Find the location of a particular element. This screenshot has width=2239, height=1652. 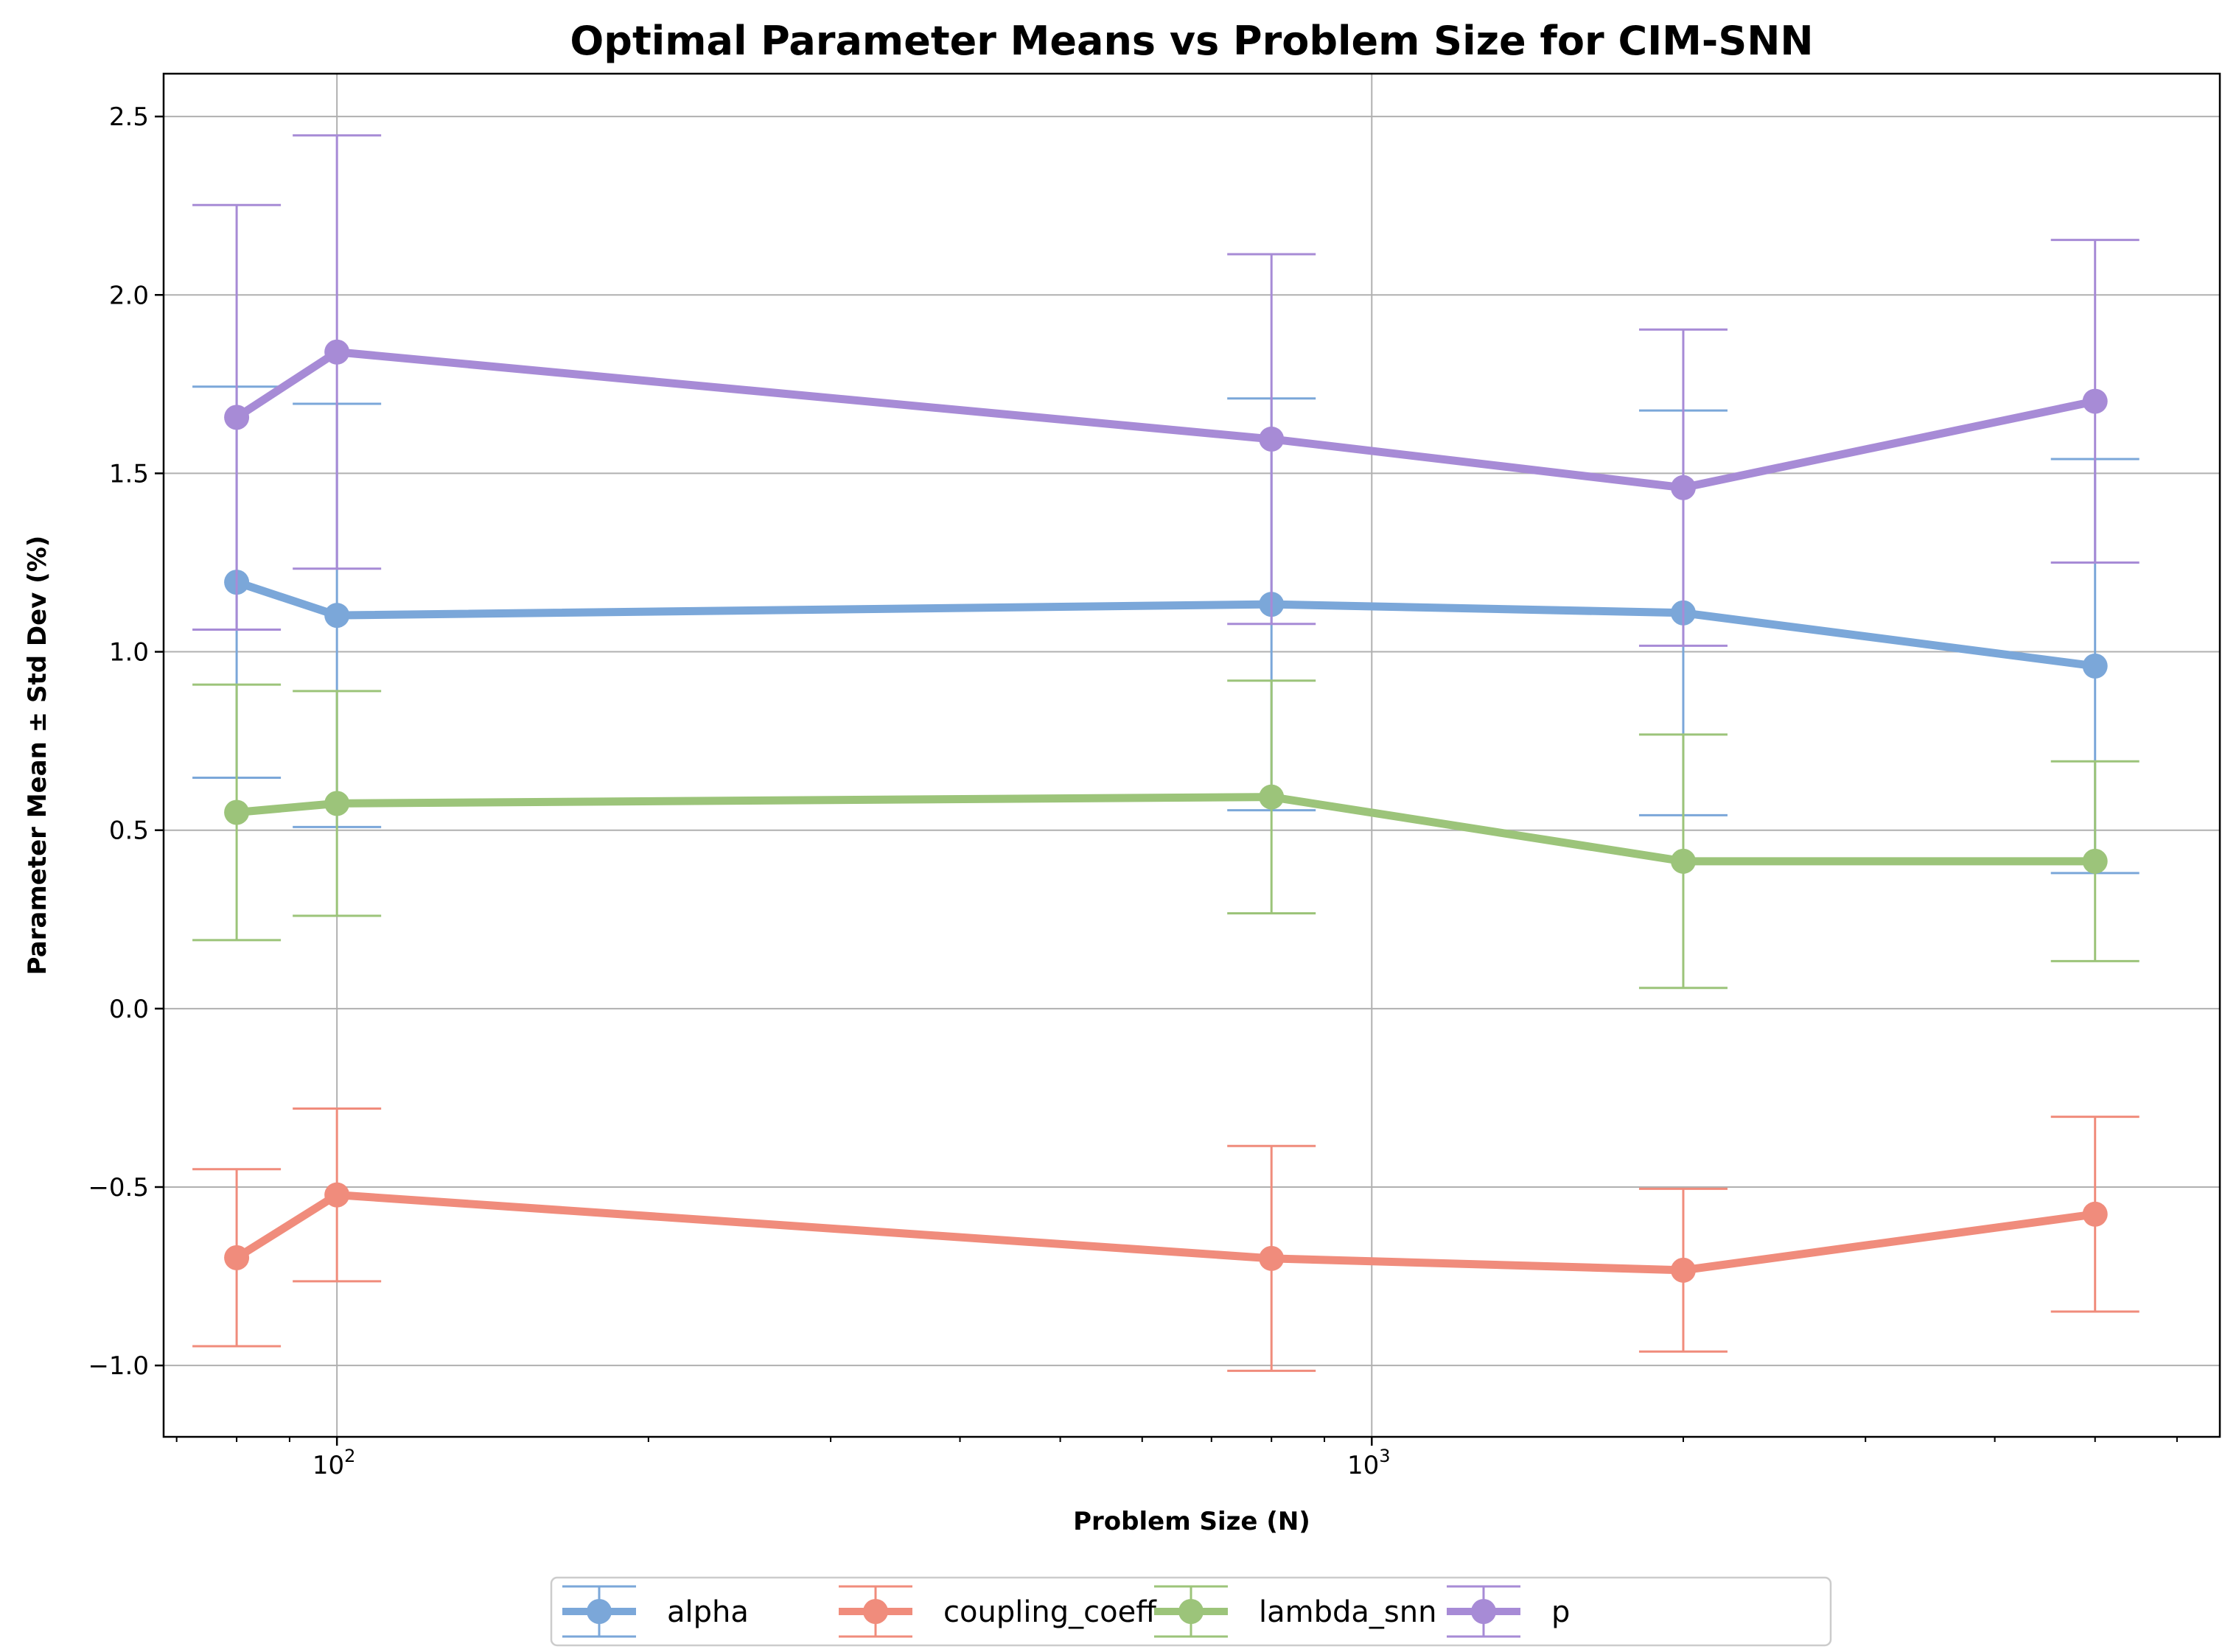

legend-entry-coupling_coeff: coupling_coeff is located at coordinates (998, 1611).